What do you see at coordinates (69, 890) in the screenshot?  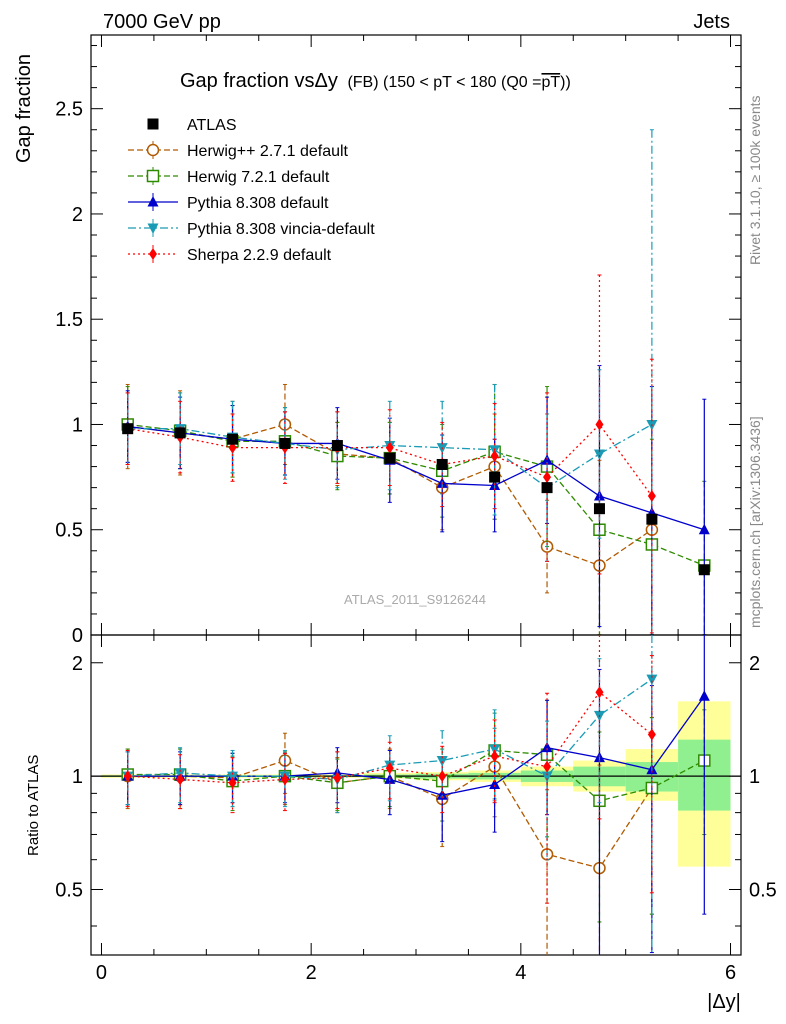 I see `y-tick-label-left: 0.5` at bounding box center [69, 890].